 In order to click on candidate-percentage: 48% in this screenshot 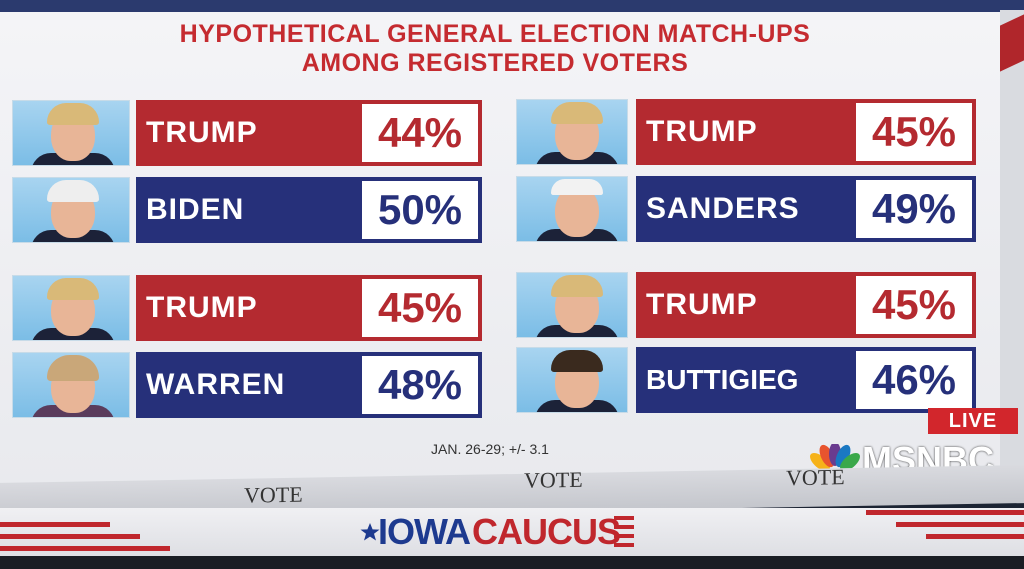, I will do `click(420, 385)`.